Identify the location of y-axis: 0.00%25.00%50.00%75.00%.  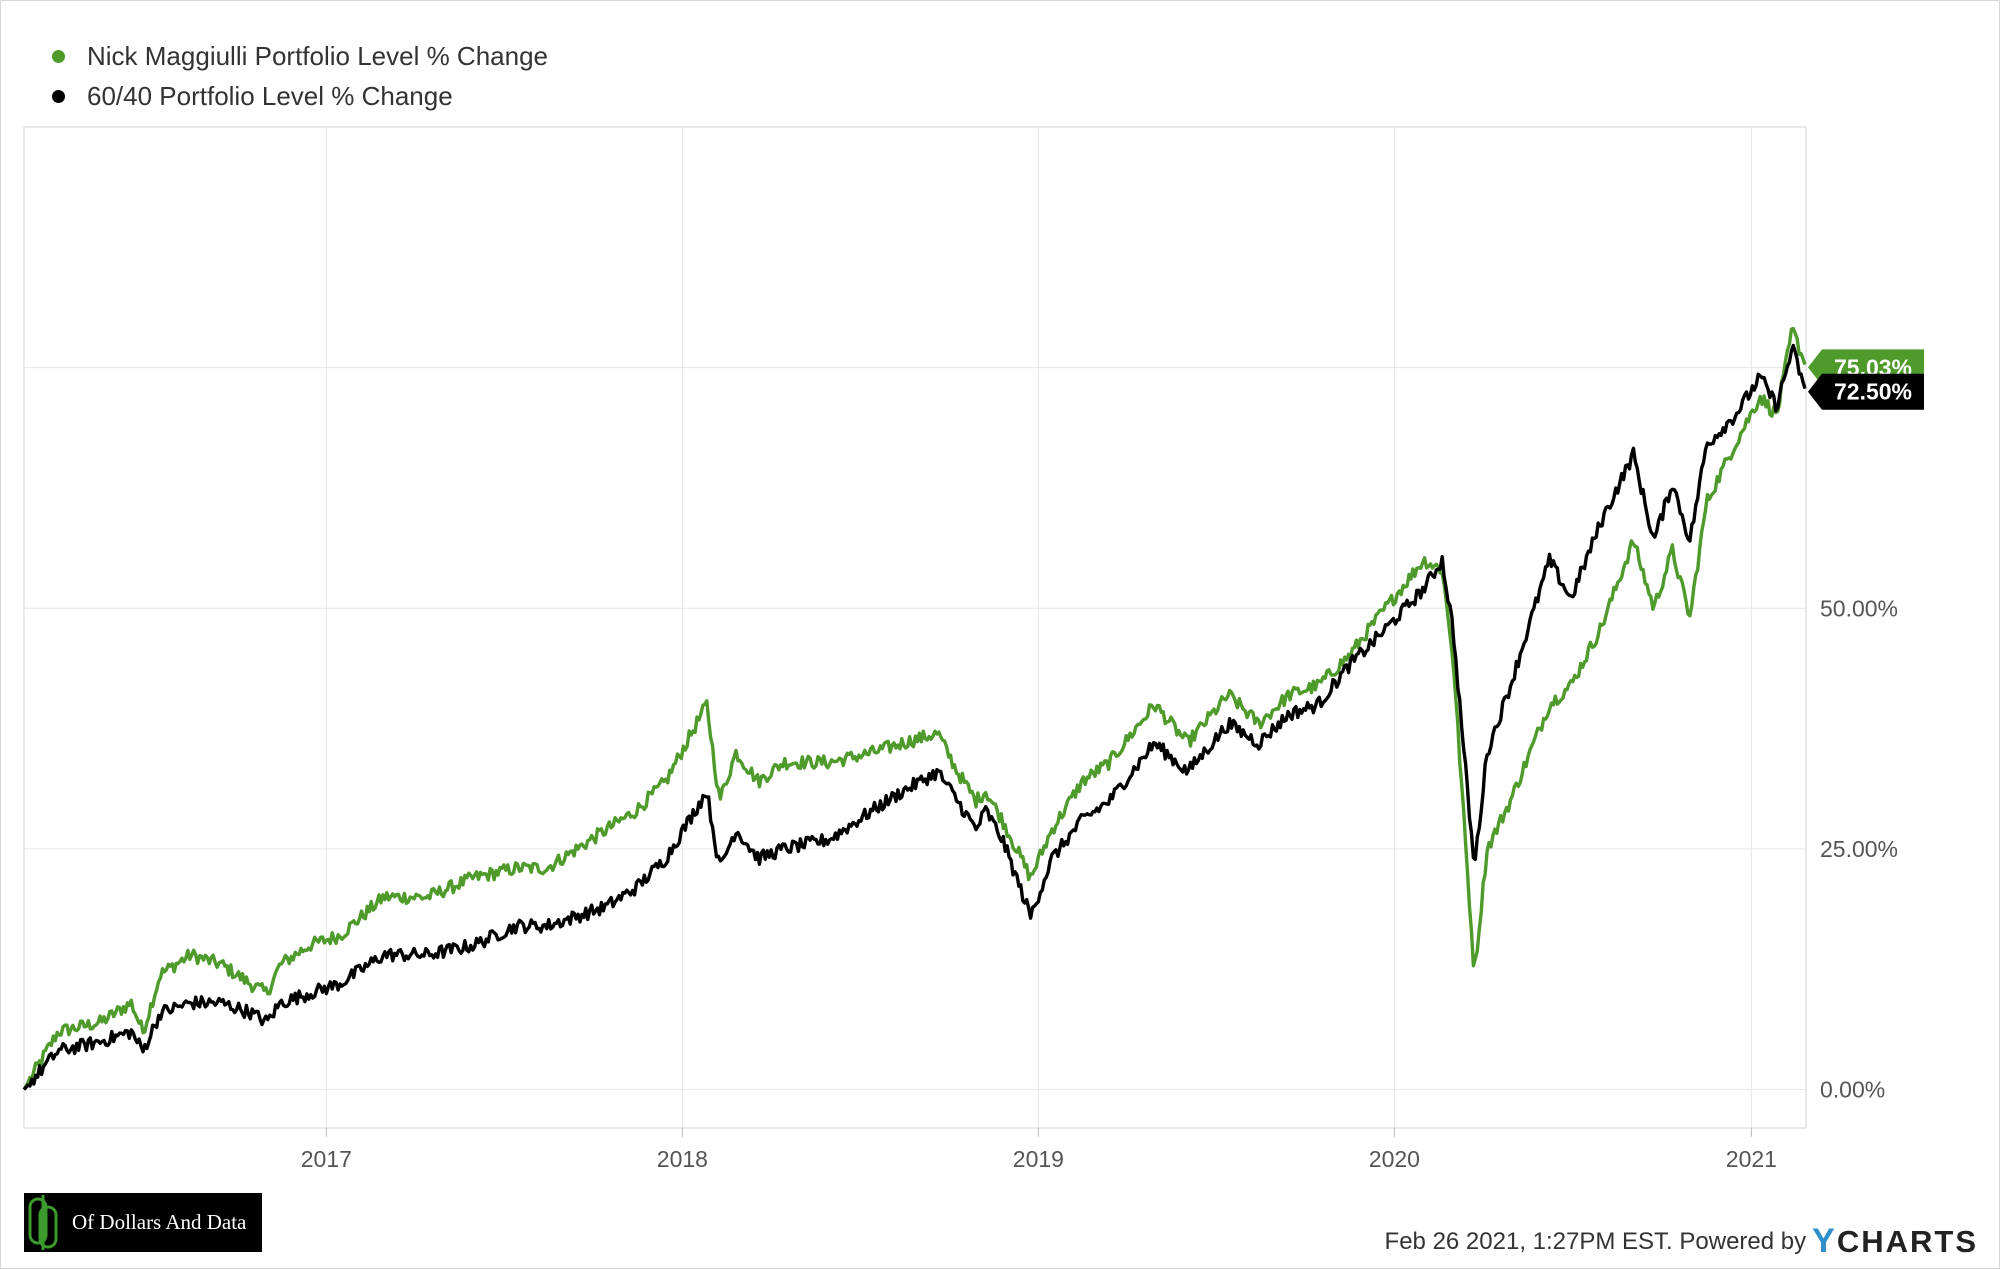
(1859, 729).